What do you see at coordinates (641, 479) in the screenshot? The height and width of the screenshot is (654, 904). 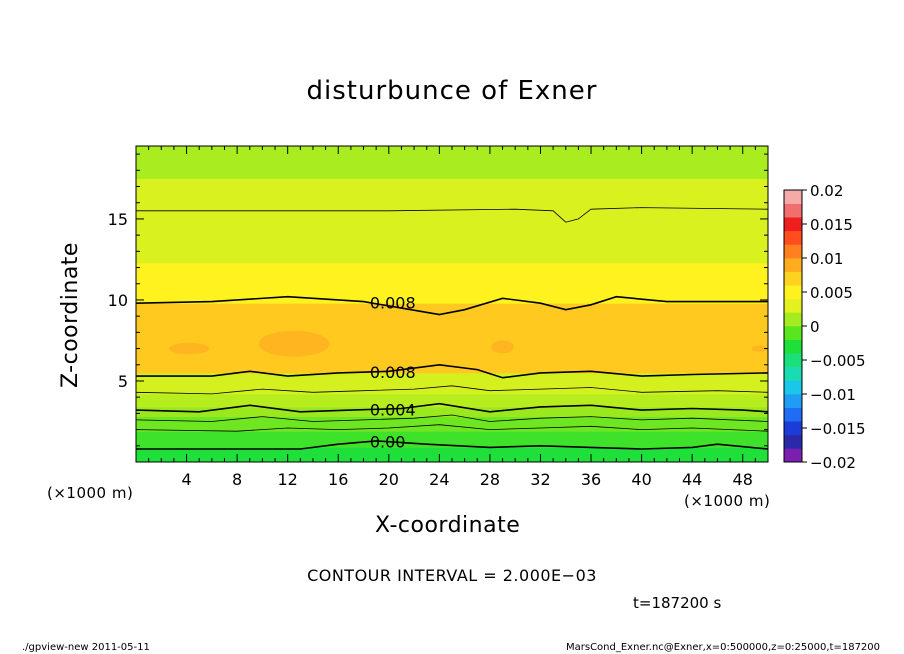 I see `x-tick-label-9: 40` at bounding box center [641, 479].